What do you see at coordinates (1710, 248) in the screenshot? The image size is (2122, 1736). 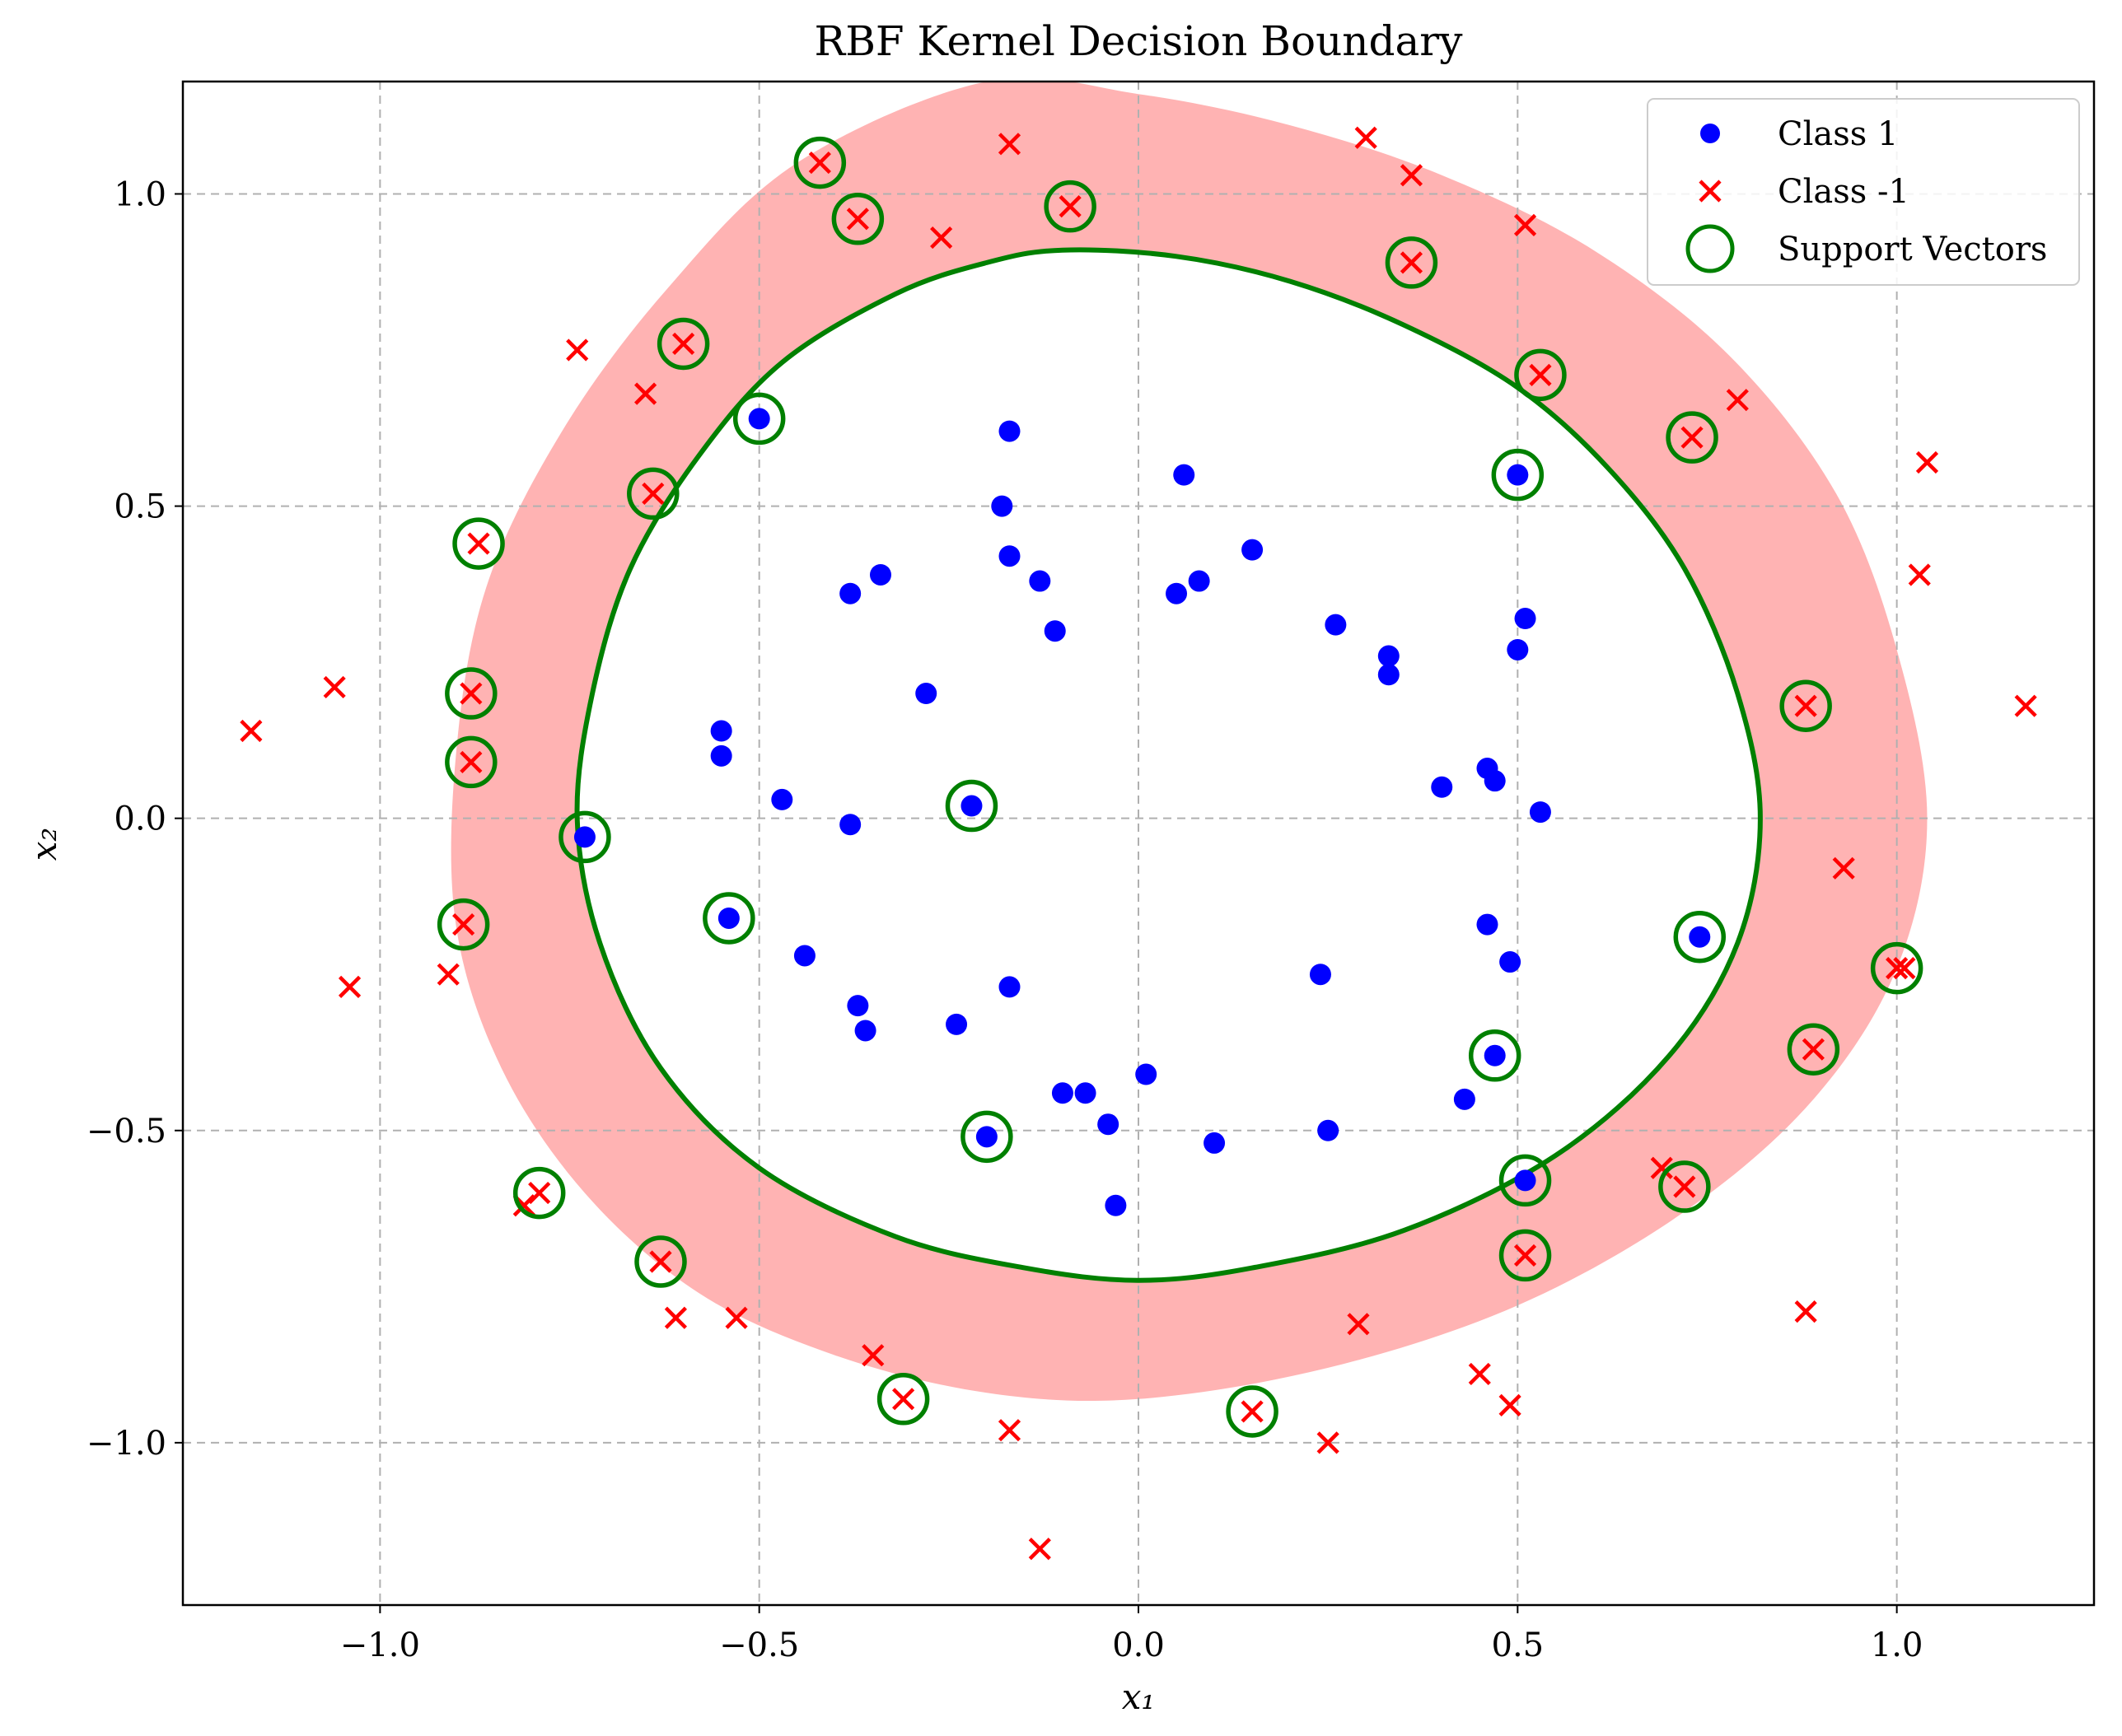 I see `legend-support-vectors-marker` at bounding box center [1710, 248].